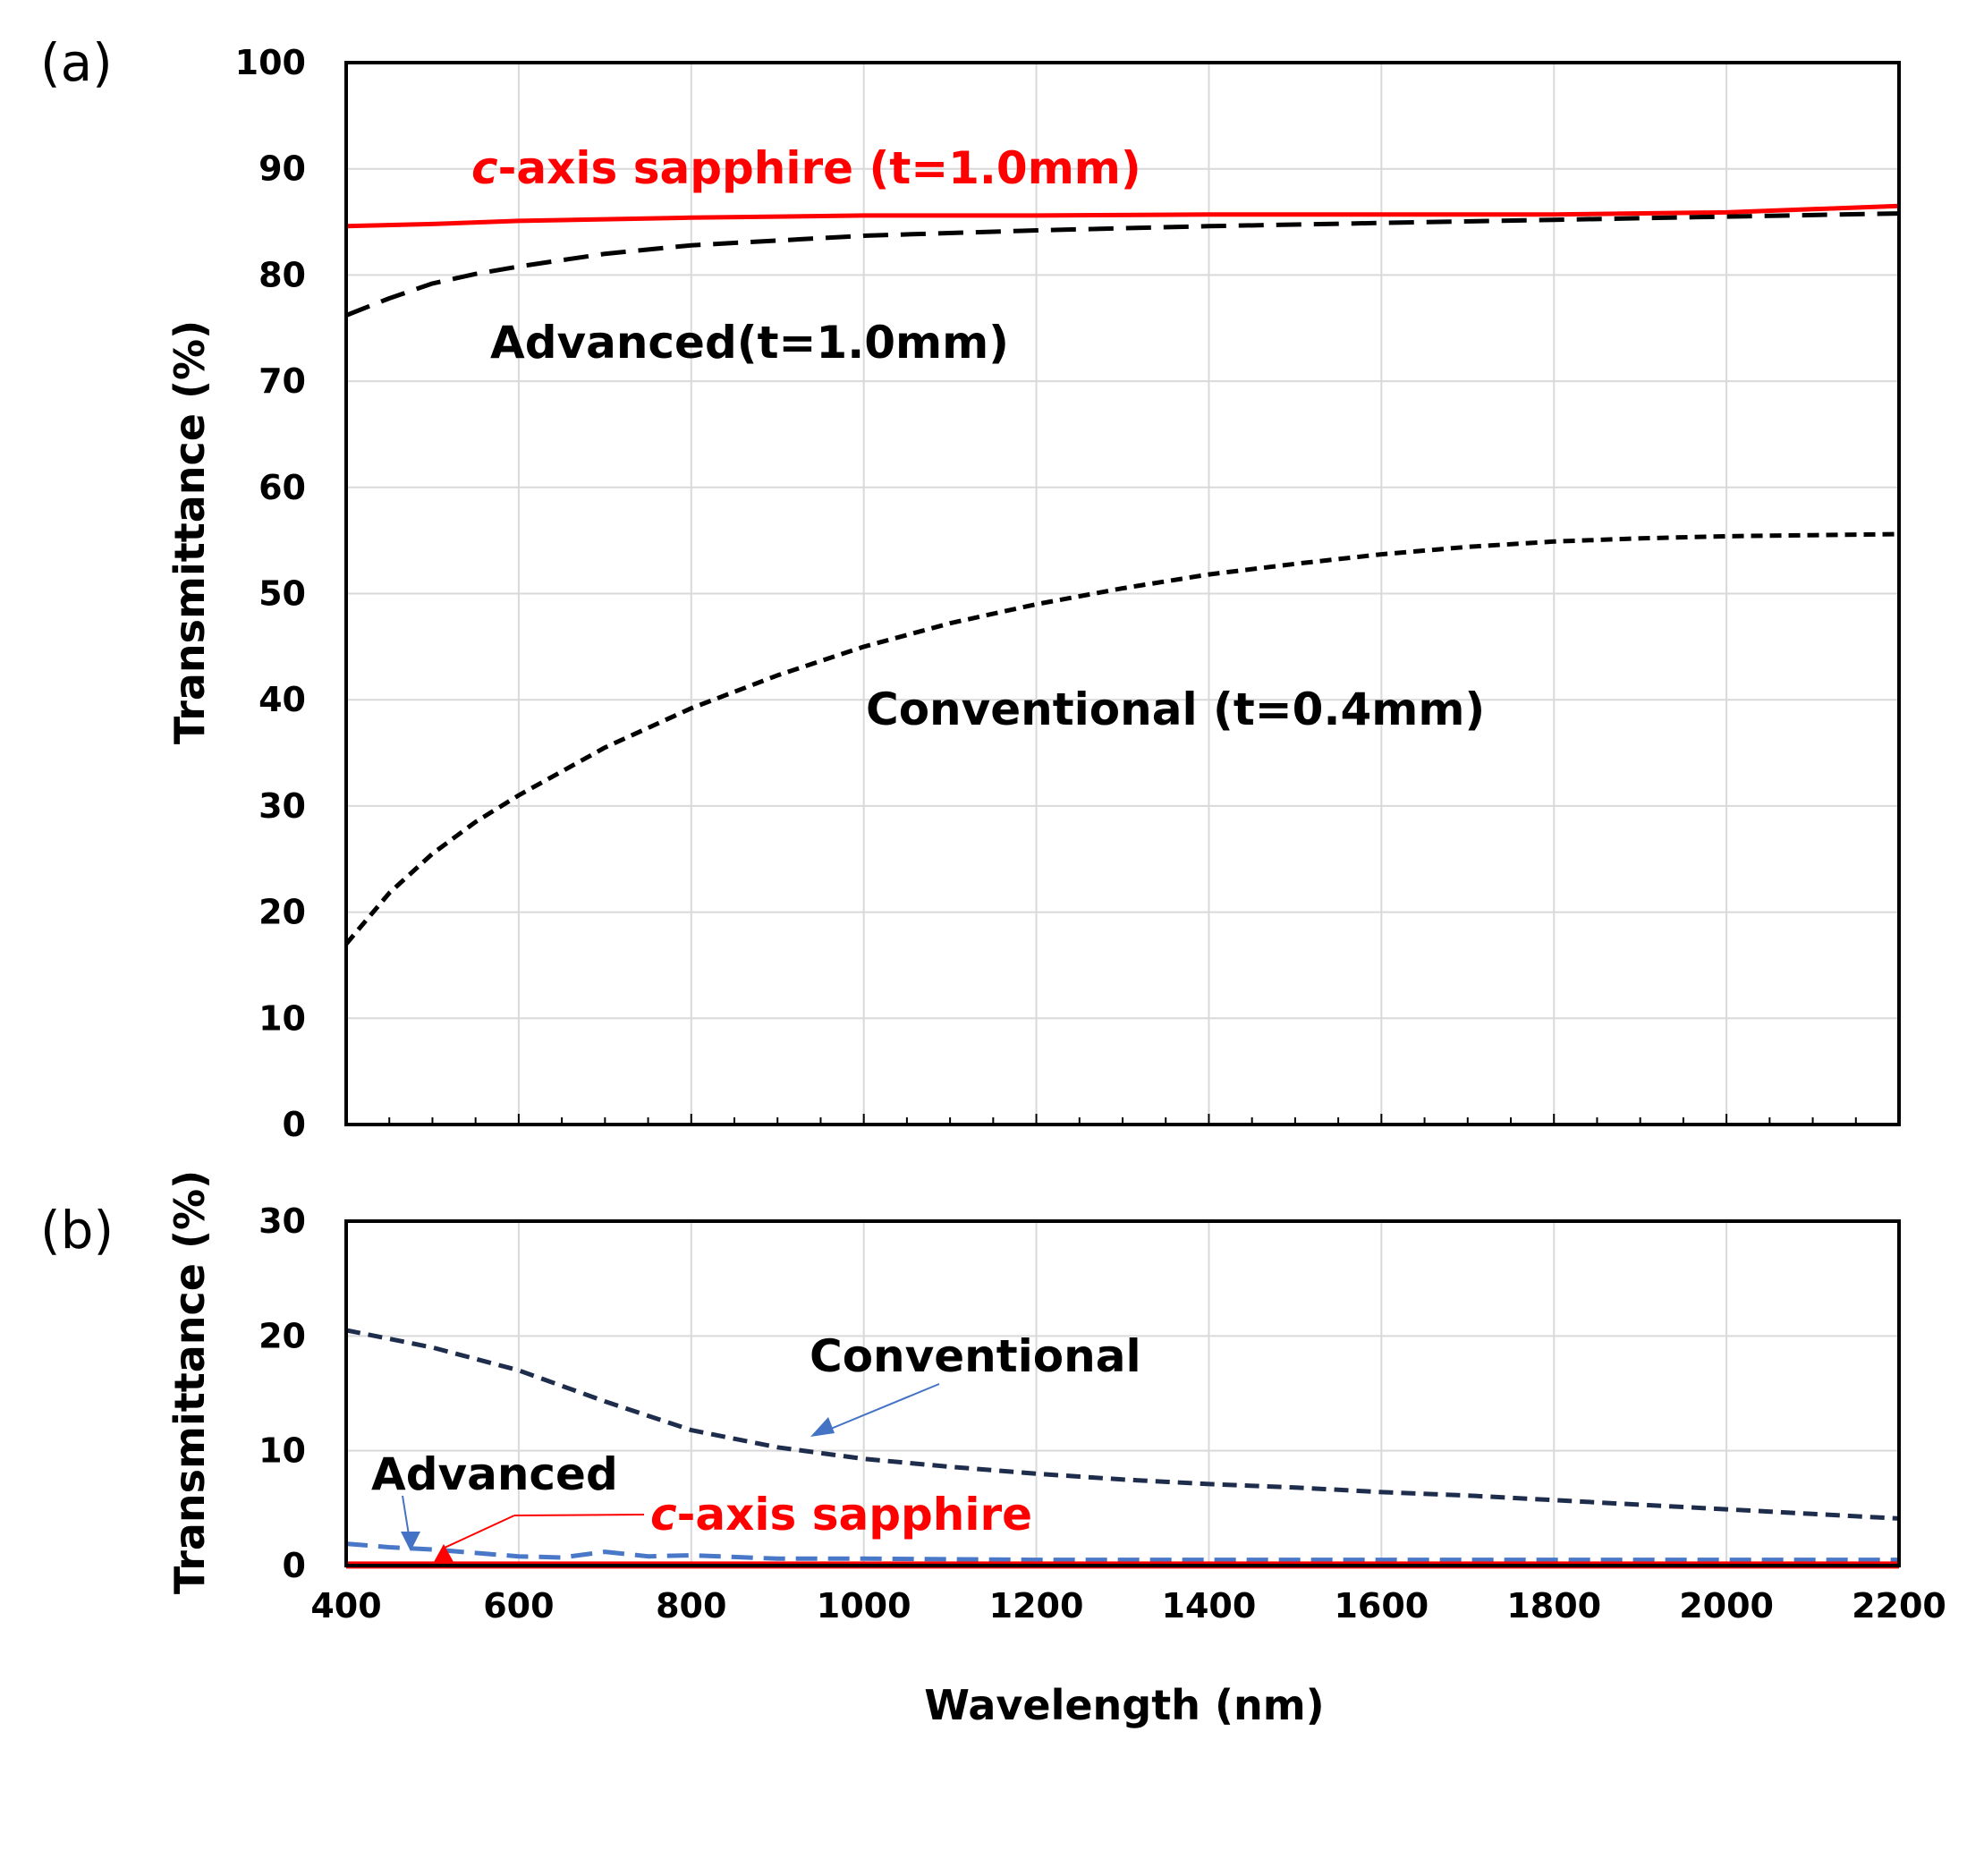 This screenshot has height=1876, width=1984. I want to click on panel-a-caxis-italic: c, so click(484, 168).